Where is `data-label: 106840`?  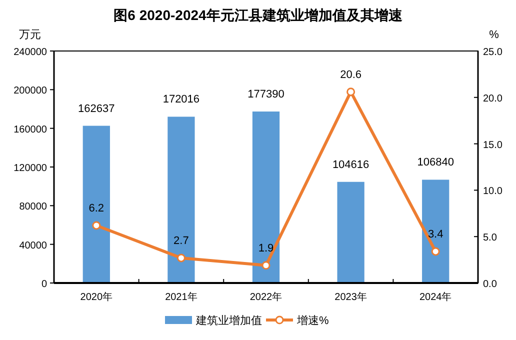 data-label: 106840 is located at coordinates (435, 162).